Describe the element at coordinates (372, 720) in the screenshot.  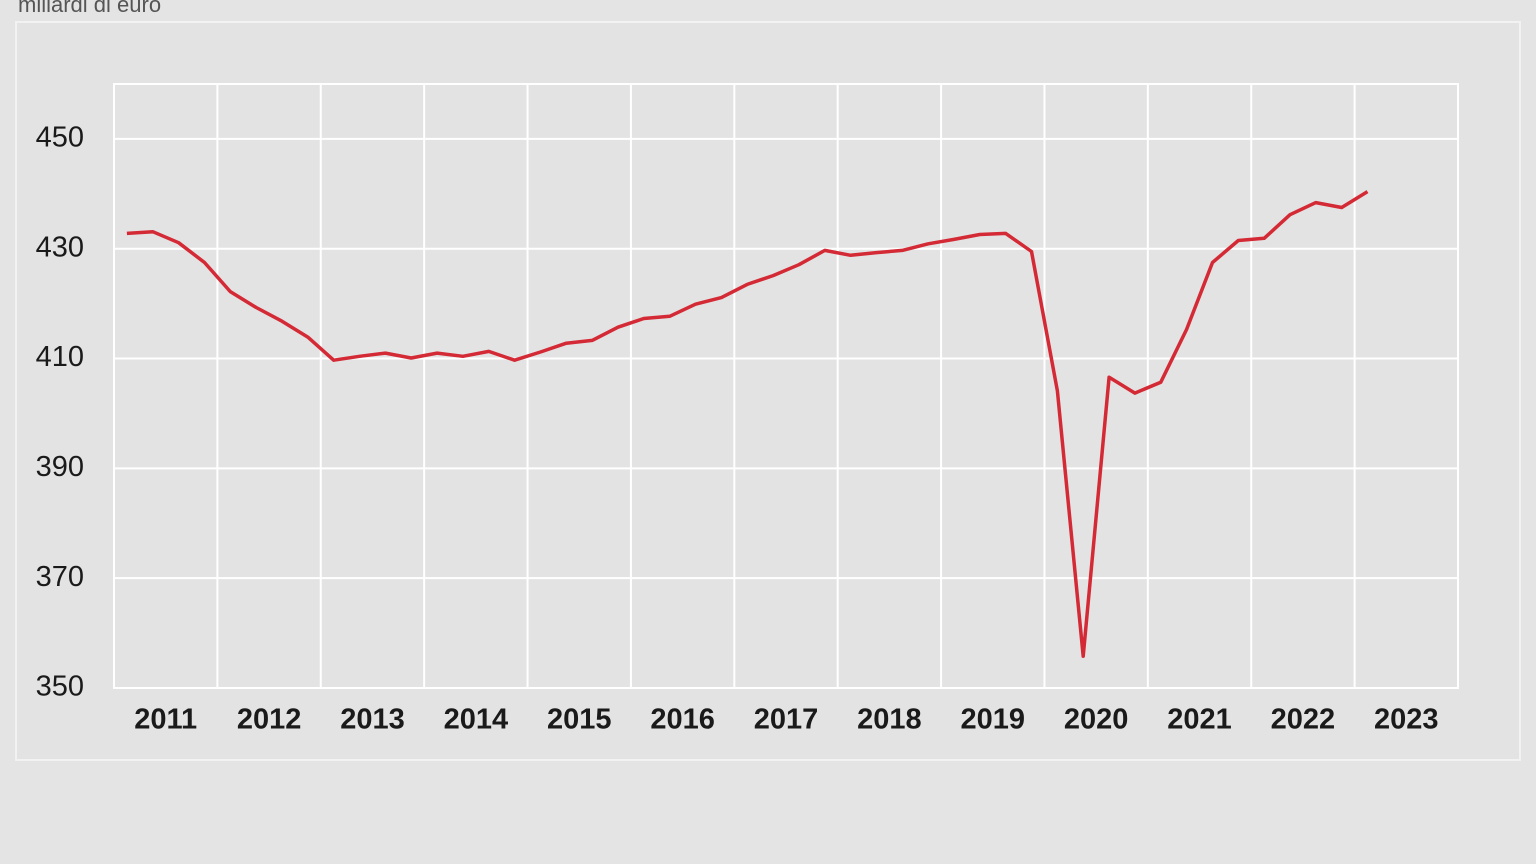
I see `x-tick-label: 2013` at that location.